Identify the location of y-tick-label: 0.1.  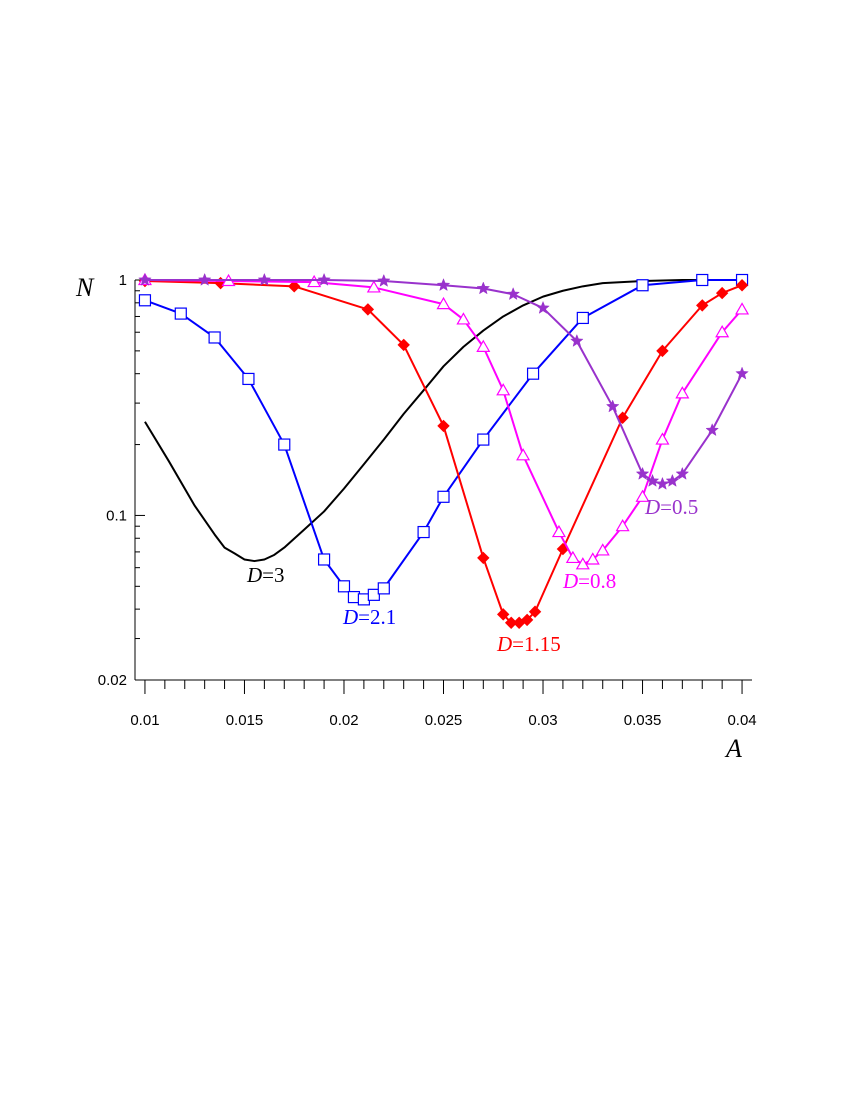
(116, 515).